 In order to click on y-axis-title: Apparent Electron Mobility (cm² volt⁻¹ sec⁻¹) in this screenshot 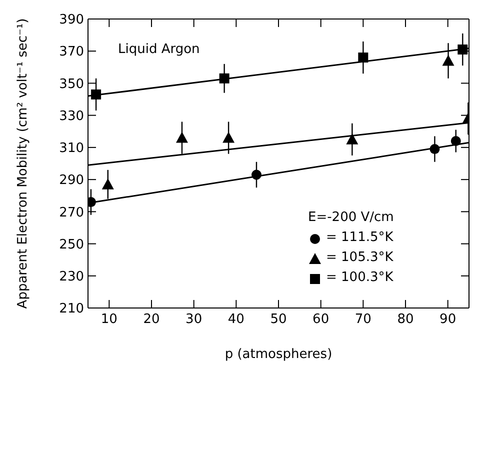, I will do `click(23, 163)`.